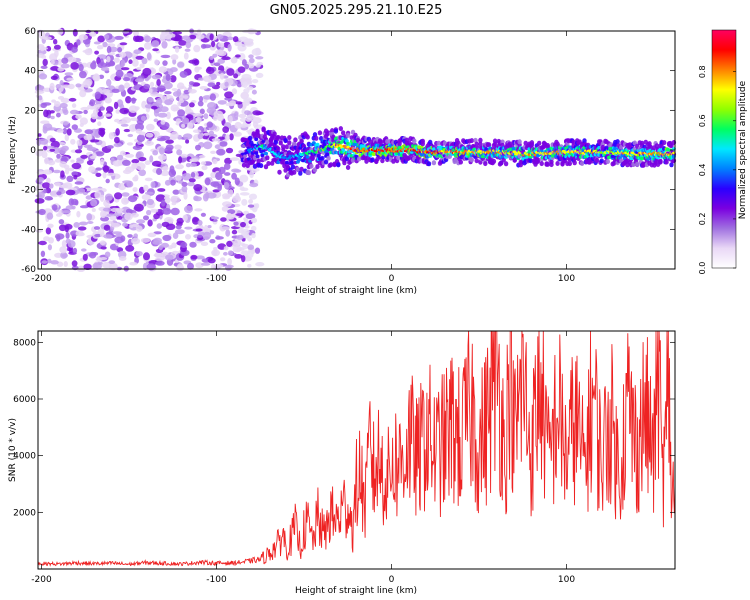 The width and height of the screenshot is (750, 600). I want to click on spectrogram-y-tick-label: 20, so click(31, 111).